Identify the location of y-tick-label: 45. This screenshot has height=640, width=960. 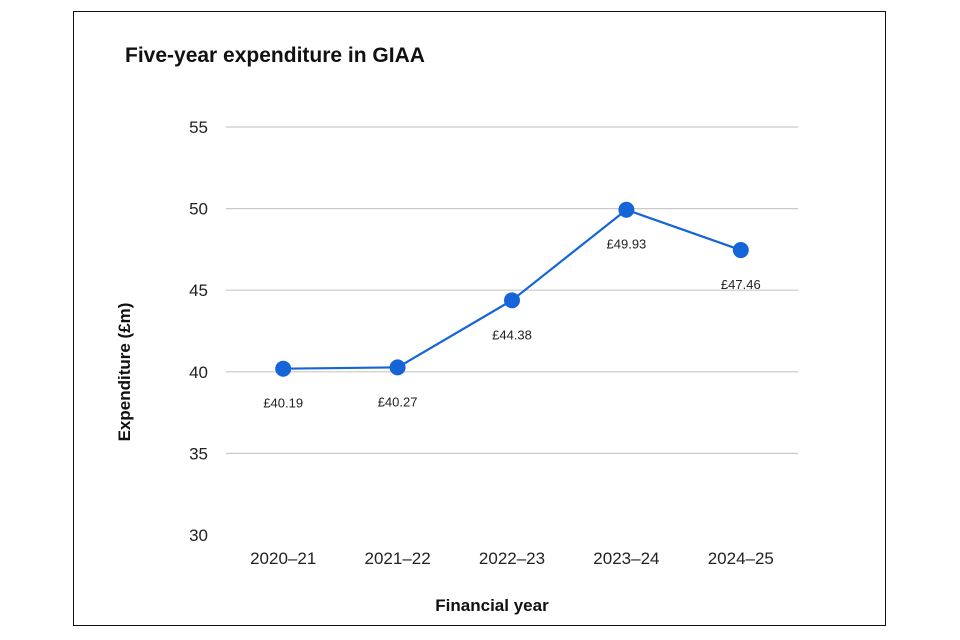
(198, 290).